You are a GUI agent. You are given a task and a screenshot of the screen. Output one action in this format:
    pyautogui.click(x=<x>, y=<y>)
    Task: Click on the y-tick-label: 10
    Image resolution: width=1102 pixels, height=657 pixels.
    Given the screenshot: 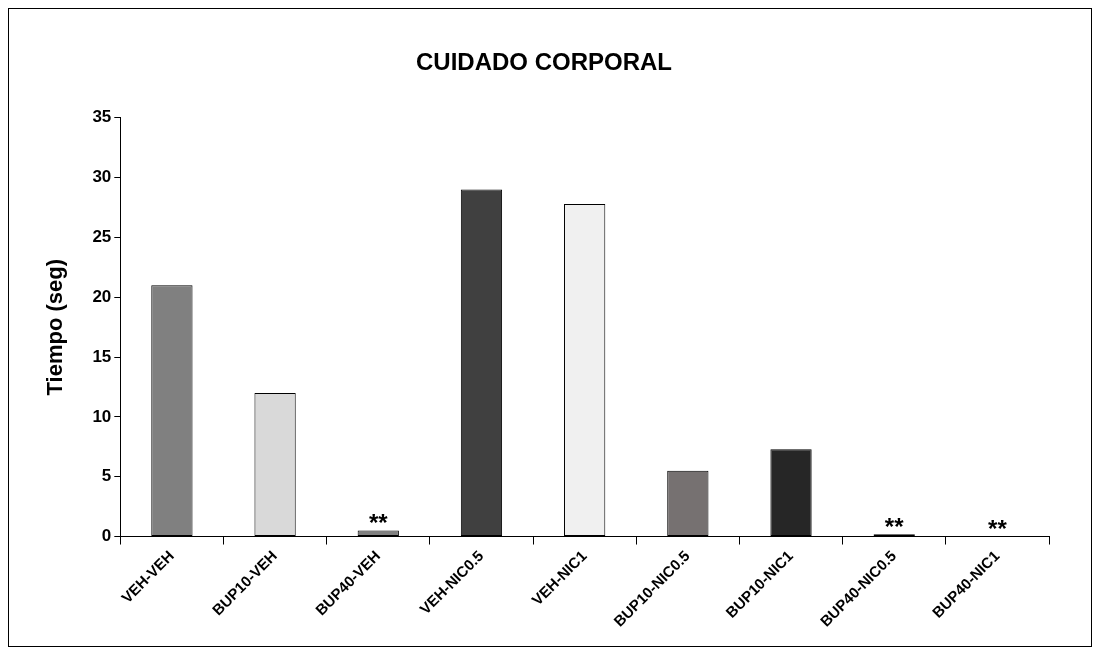 What is the action you would take?
    pyautogui.click(x=102, y=416)
    